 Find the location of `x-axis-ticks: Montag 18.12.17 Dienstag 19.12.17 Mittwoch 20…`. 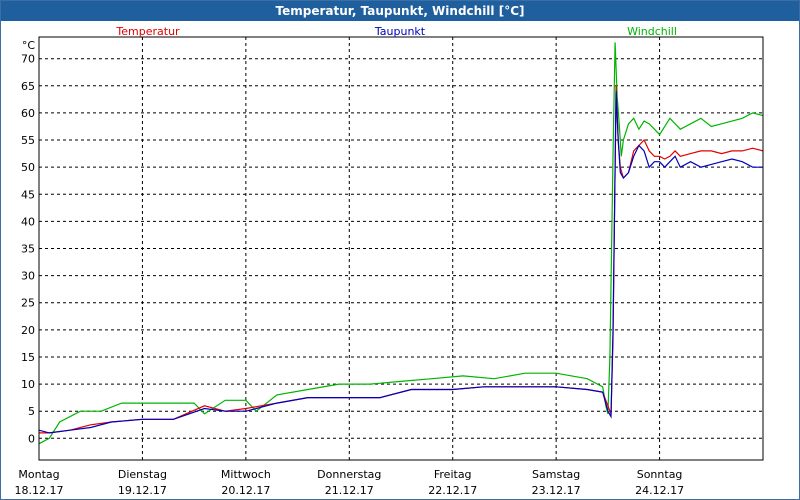

x-axis-ticks: Montag 18.12.17 Dienstag 19.12.17 Mittwoch 20… is located at coordinates (350, 482).